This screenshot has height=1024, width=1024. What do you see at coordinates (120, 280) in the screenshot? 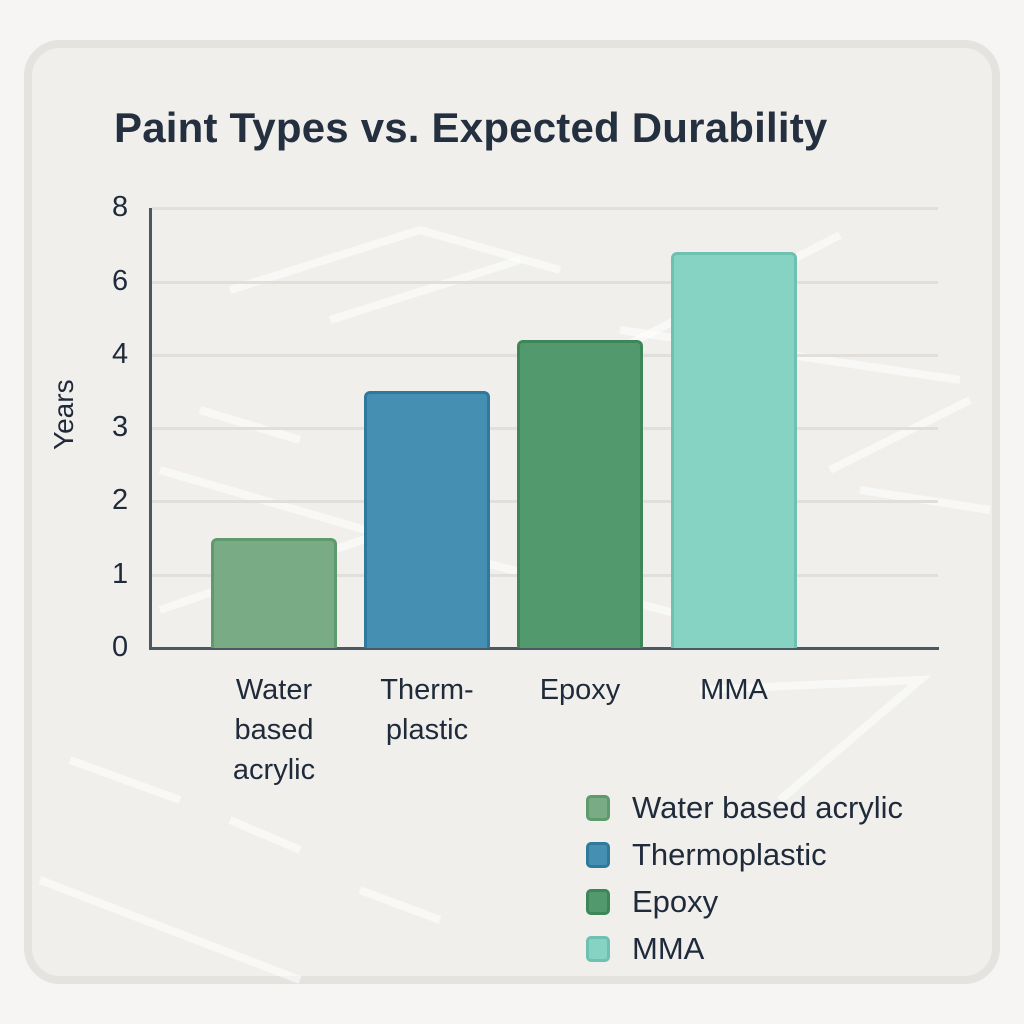
I see `y-tick-label: 6` at bounding box center [120, 280].